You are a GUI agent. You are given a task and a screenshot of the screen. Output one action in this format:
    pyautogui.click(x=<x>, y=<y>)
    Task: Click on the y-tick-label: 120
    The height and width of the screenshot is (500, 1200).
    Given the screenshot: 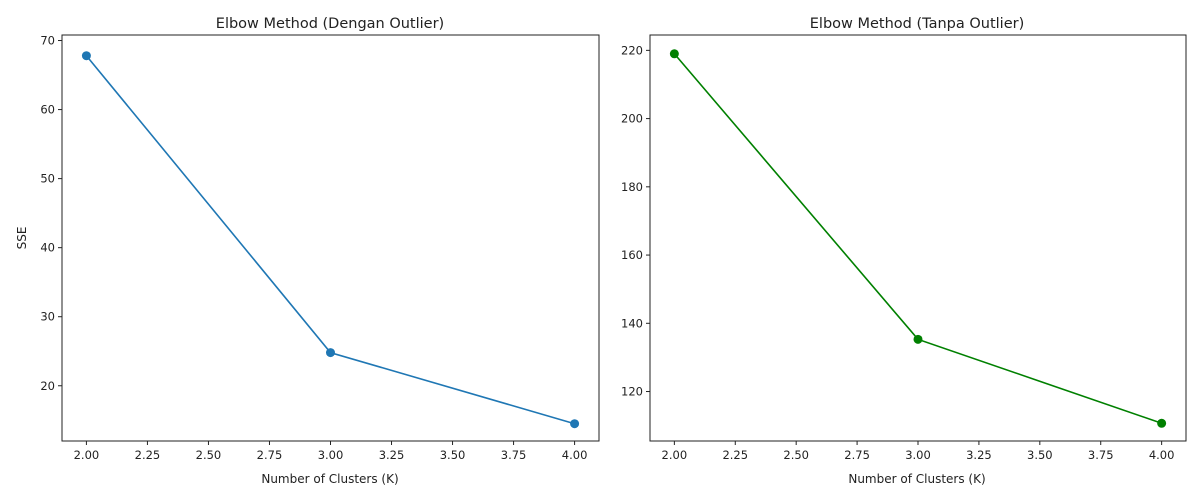 What is the action you would take?
    pyautogui.click(x=632, y=392)
    